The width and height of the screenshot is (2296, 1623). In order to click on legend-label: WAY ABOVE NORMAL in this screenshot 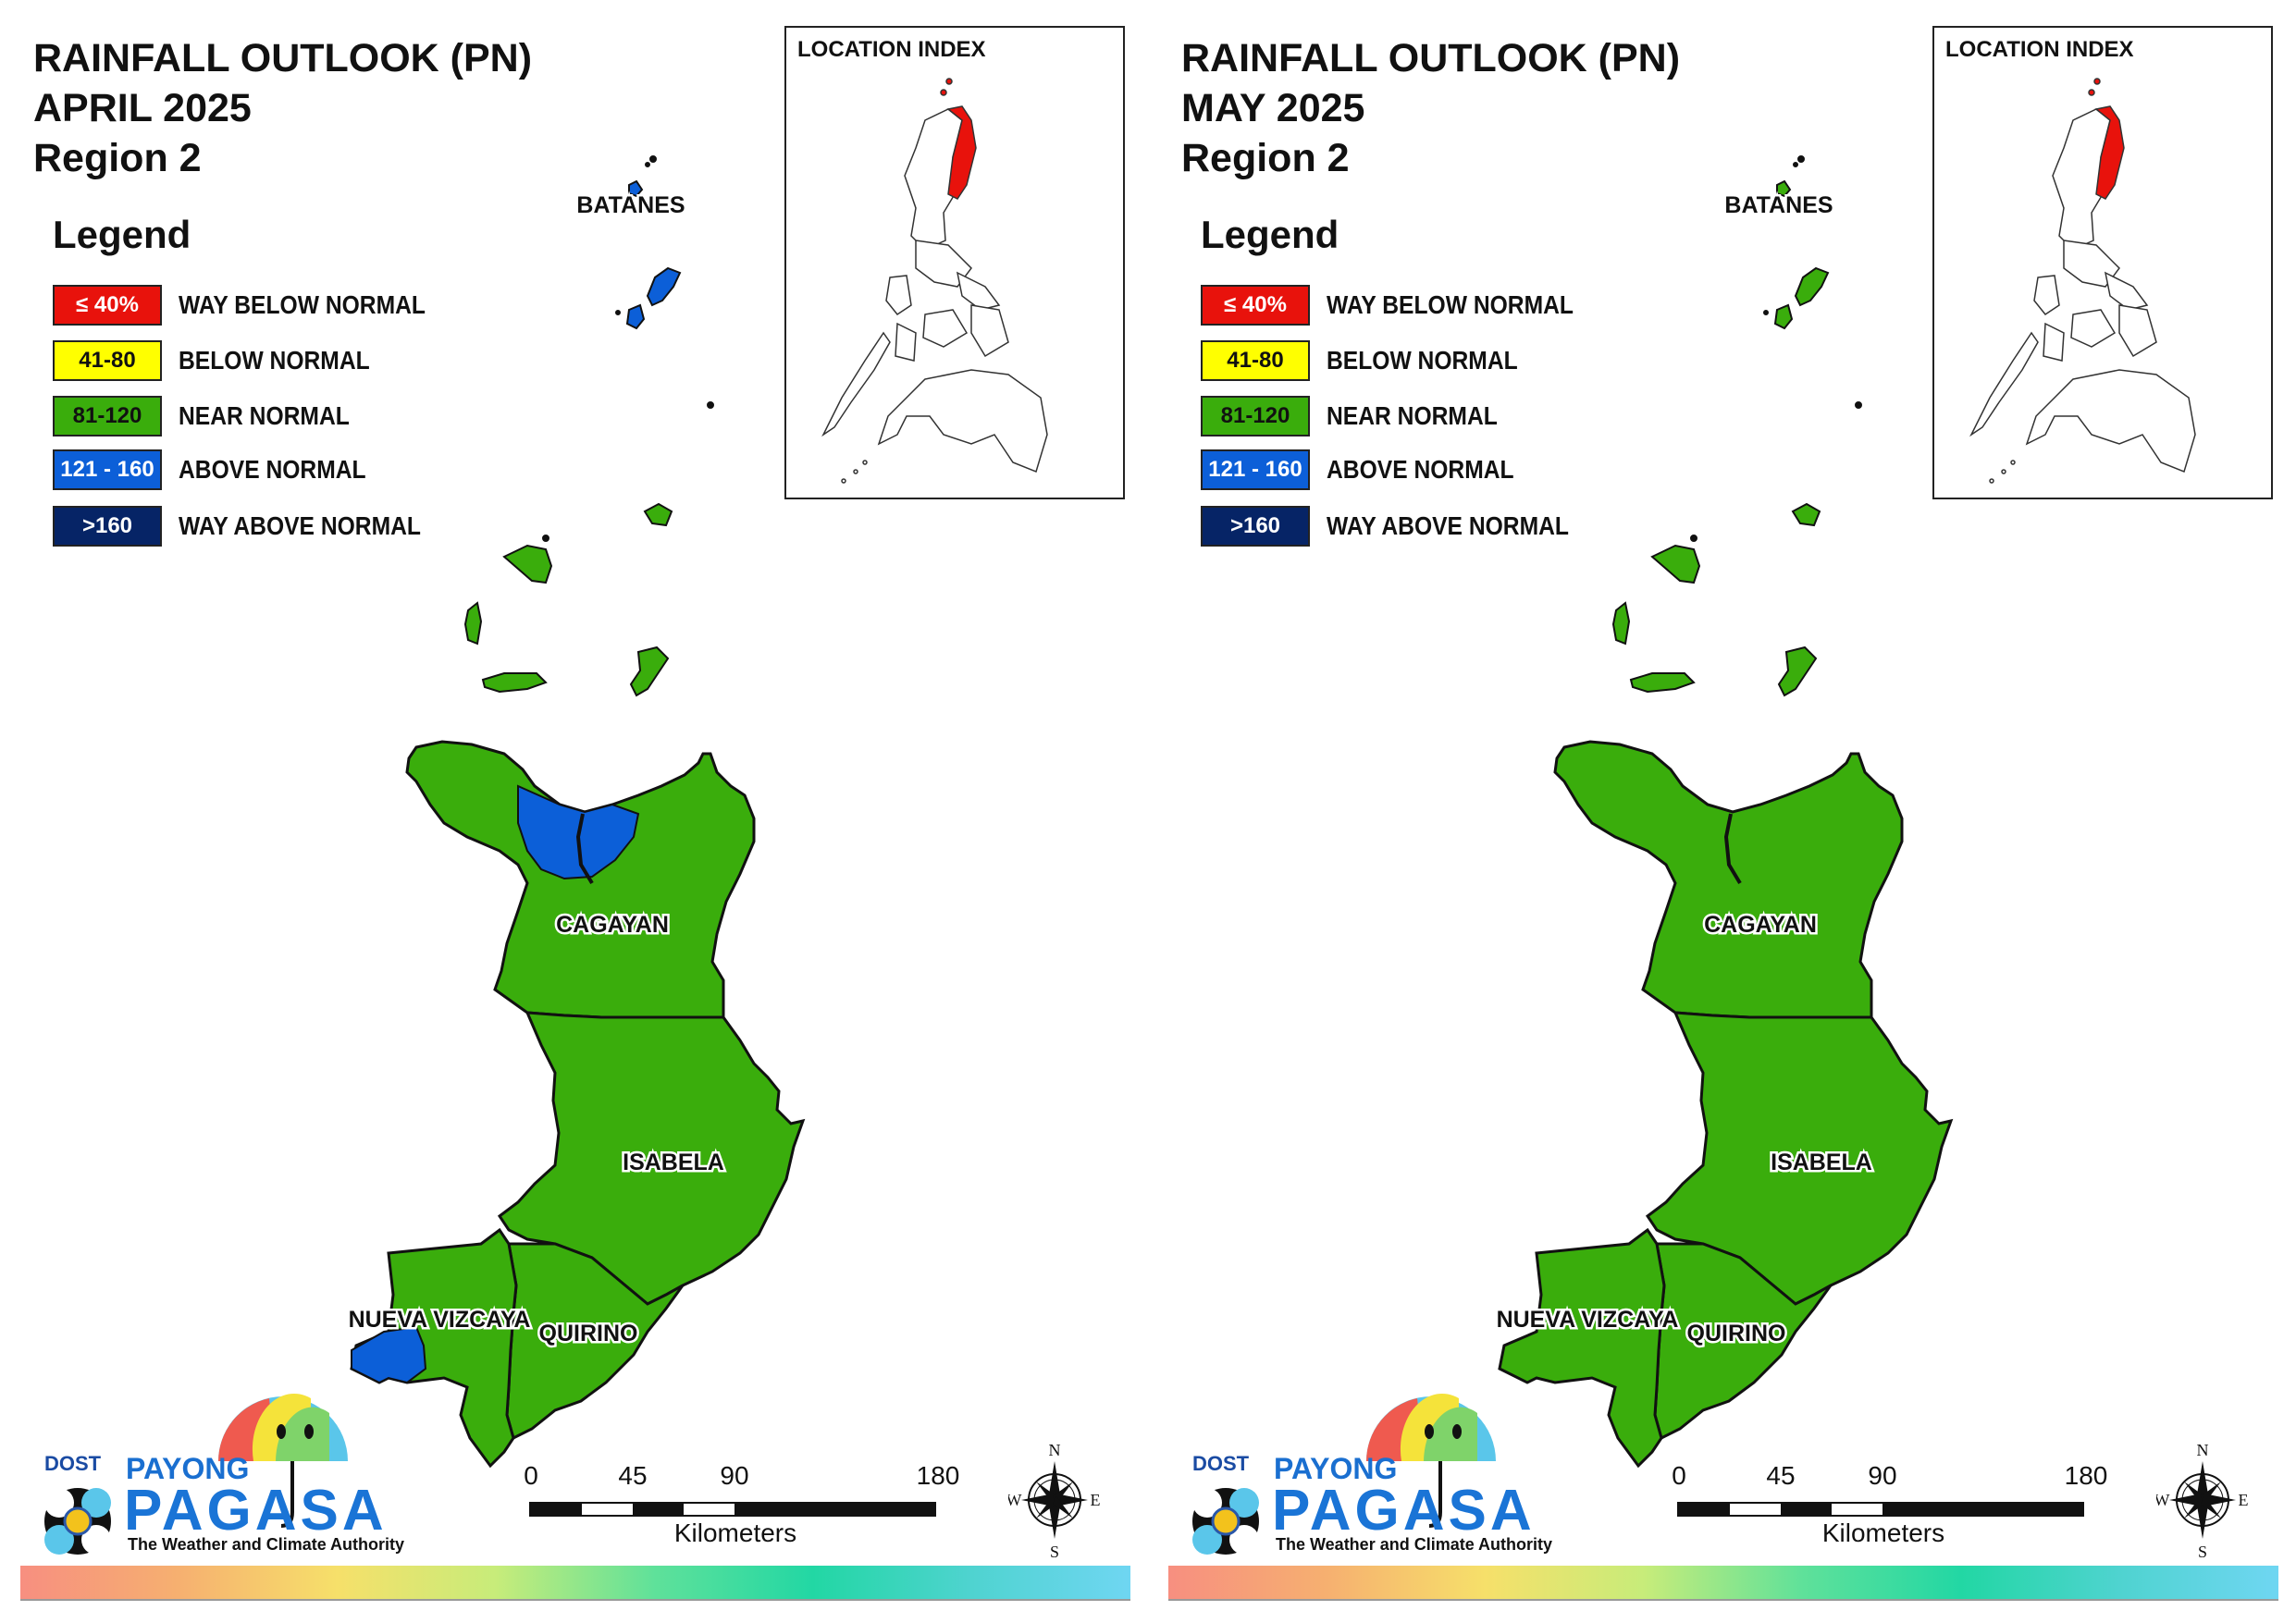, I will do `click(1448, 525)`.